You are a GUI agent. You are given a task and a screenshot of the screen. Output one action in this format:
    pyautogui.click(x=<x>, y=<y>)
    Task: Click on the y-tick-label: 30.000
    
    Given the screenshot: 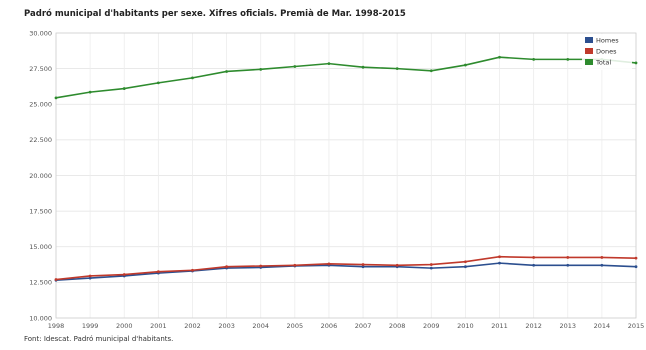 What is the action you would take?
    pyautogui.click(x=40, y=33)
    